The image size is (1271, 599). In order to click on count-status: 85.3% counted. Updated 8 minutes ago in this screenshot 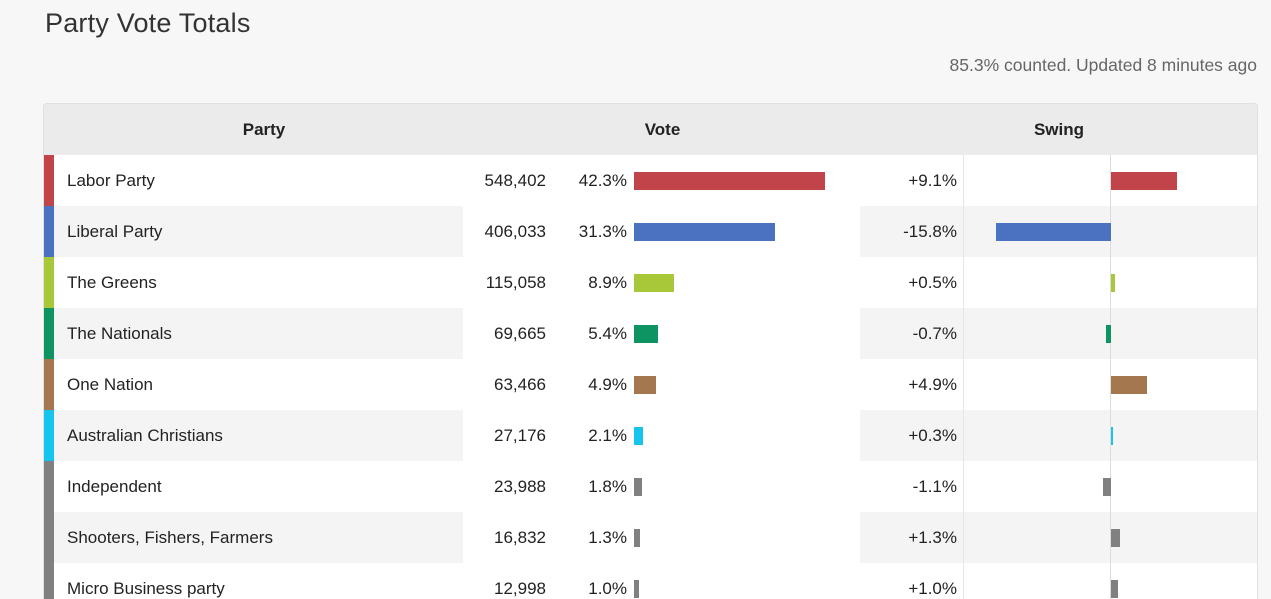, I will do `click(1103, 65)`.